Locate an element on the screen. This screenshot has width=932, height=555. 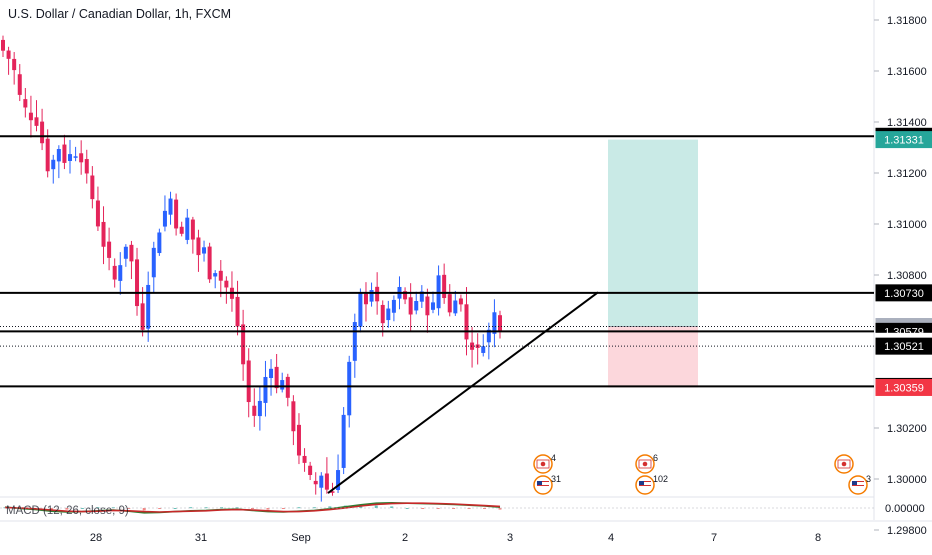
y-tick-label: 1.31600 is located at coordinates (907, 72).